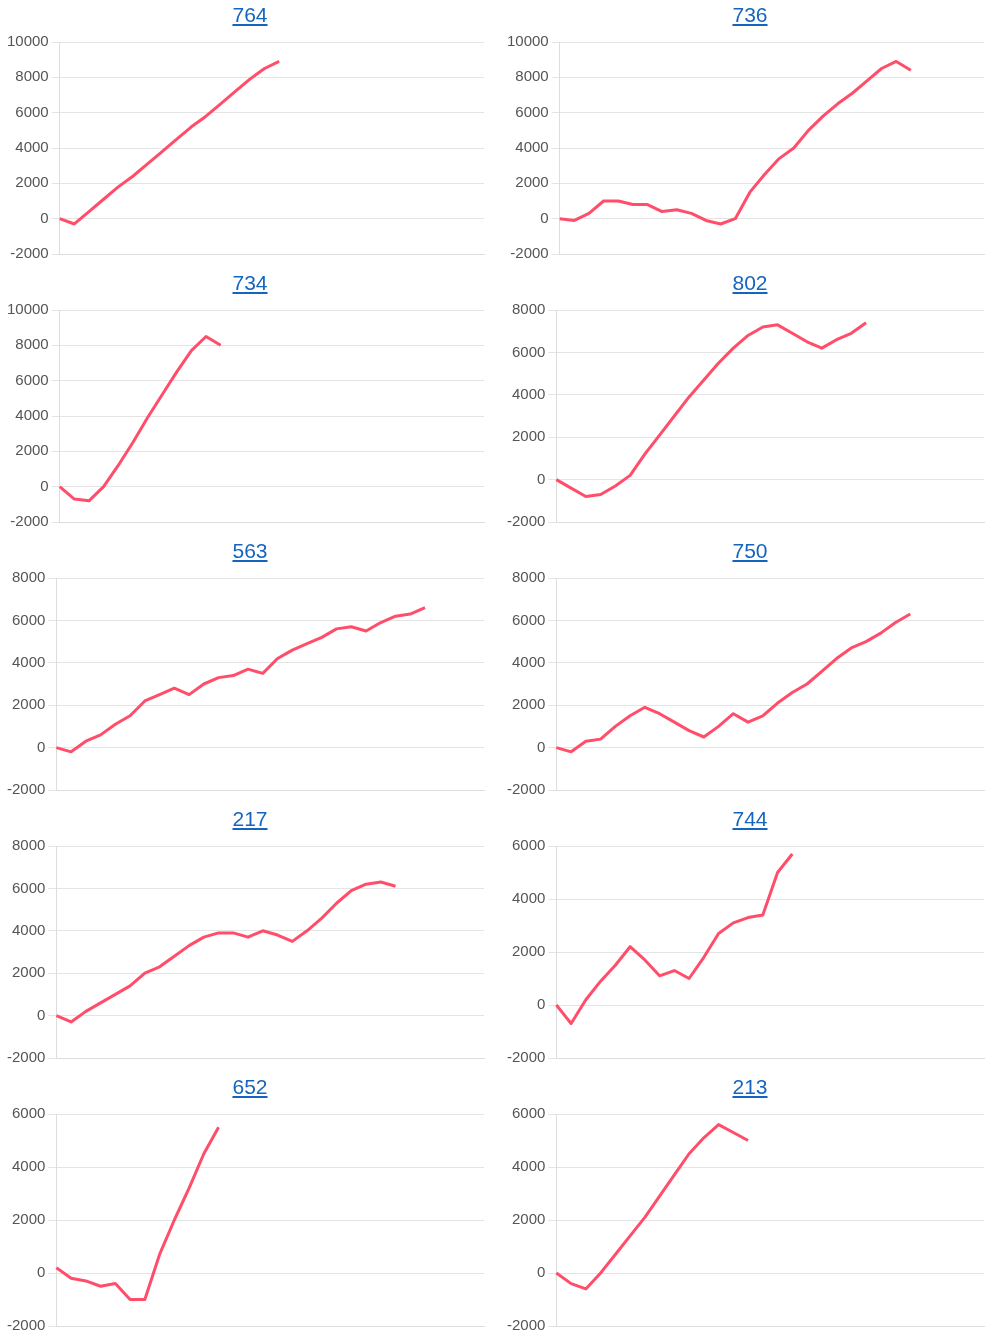 Image resolution: width=1000 pixels, height=1344 pixels. Describe the element at coordinates (750, 1087) in the screenshot. I see `chart-title: 213` at that location.